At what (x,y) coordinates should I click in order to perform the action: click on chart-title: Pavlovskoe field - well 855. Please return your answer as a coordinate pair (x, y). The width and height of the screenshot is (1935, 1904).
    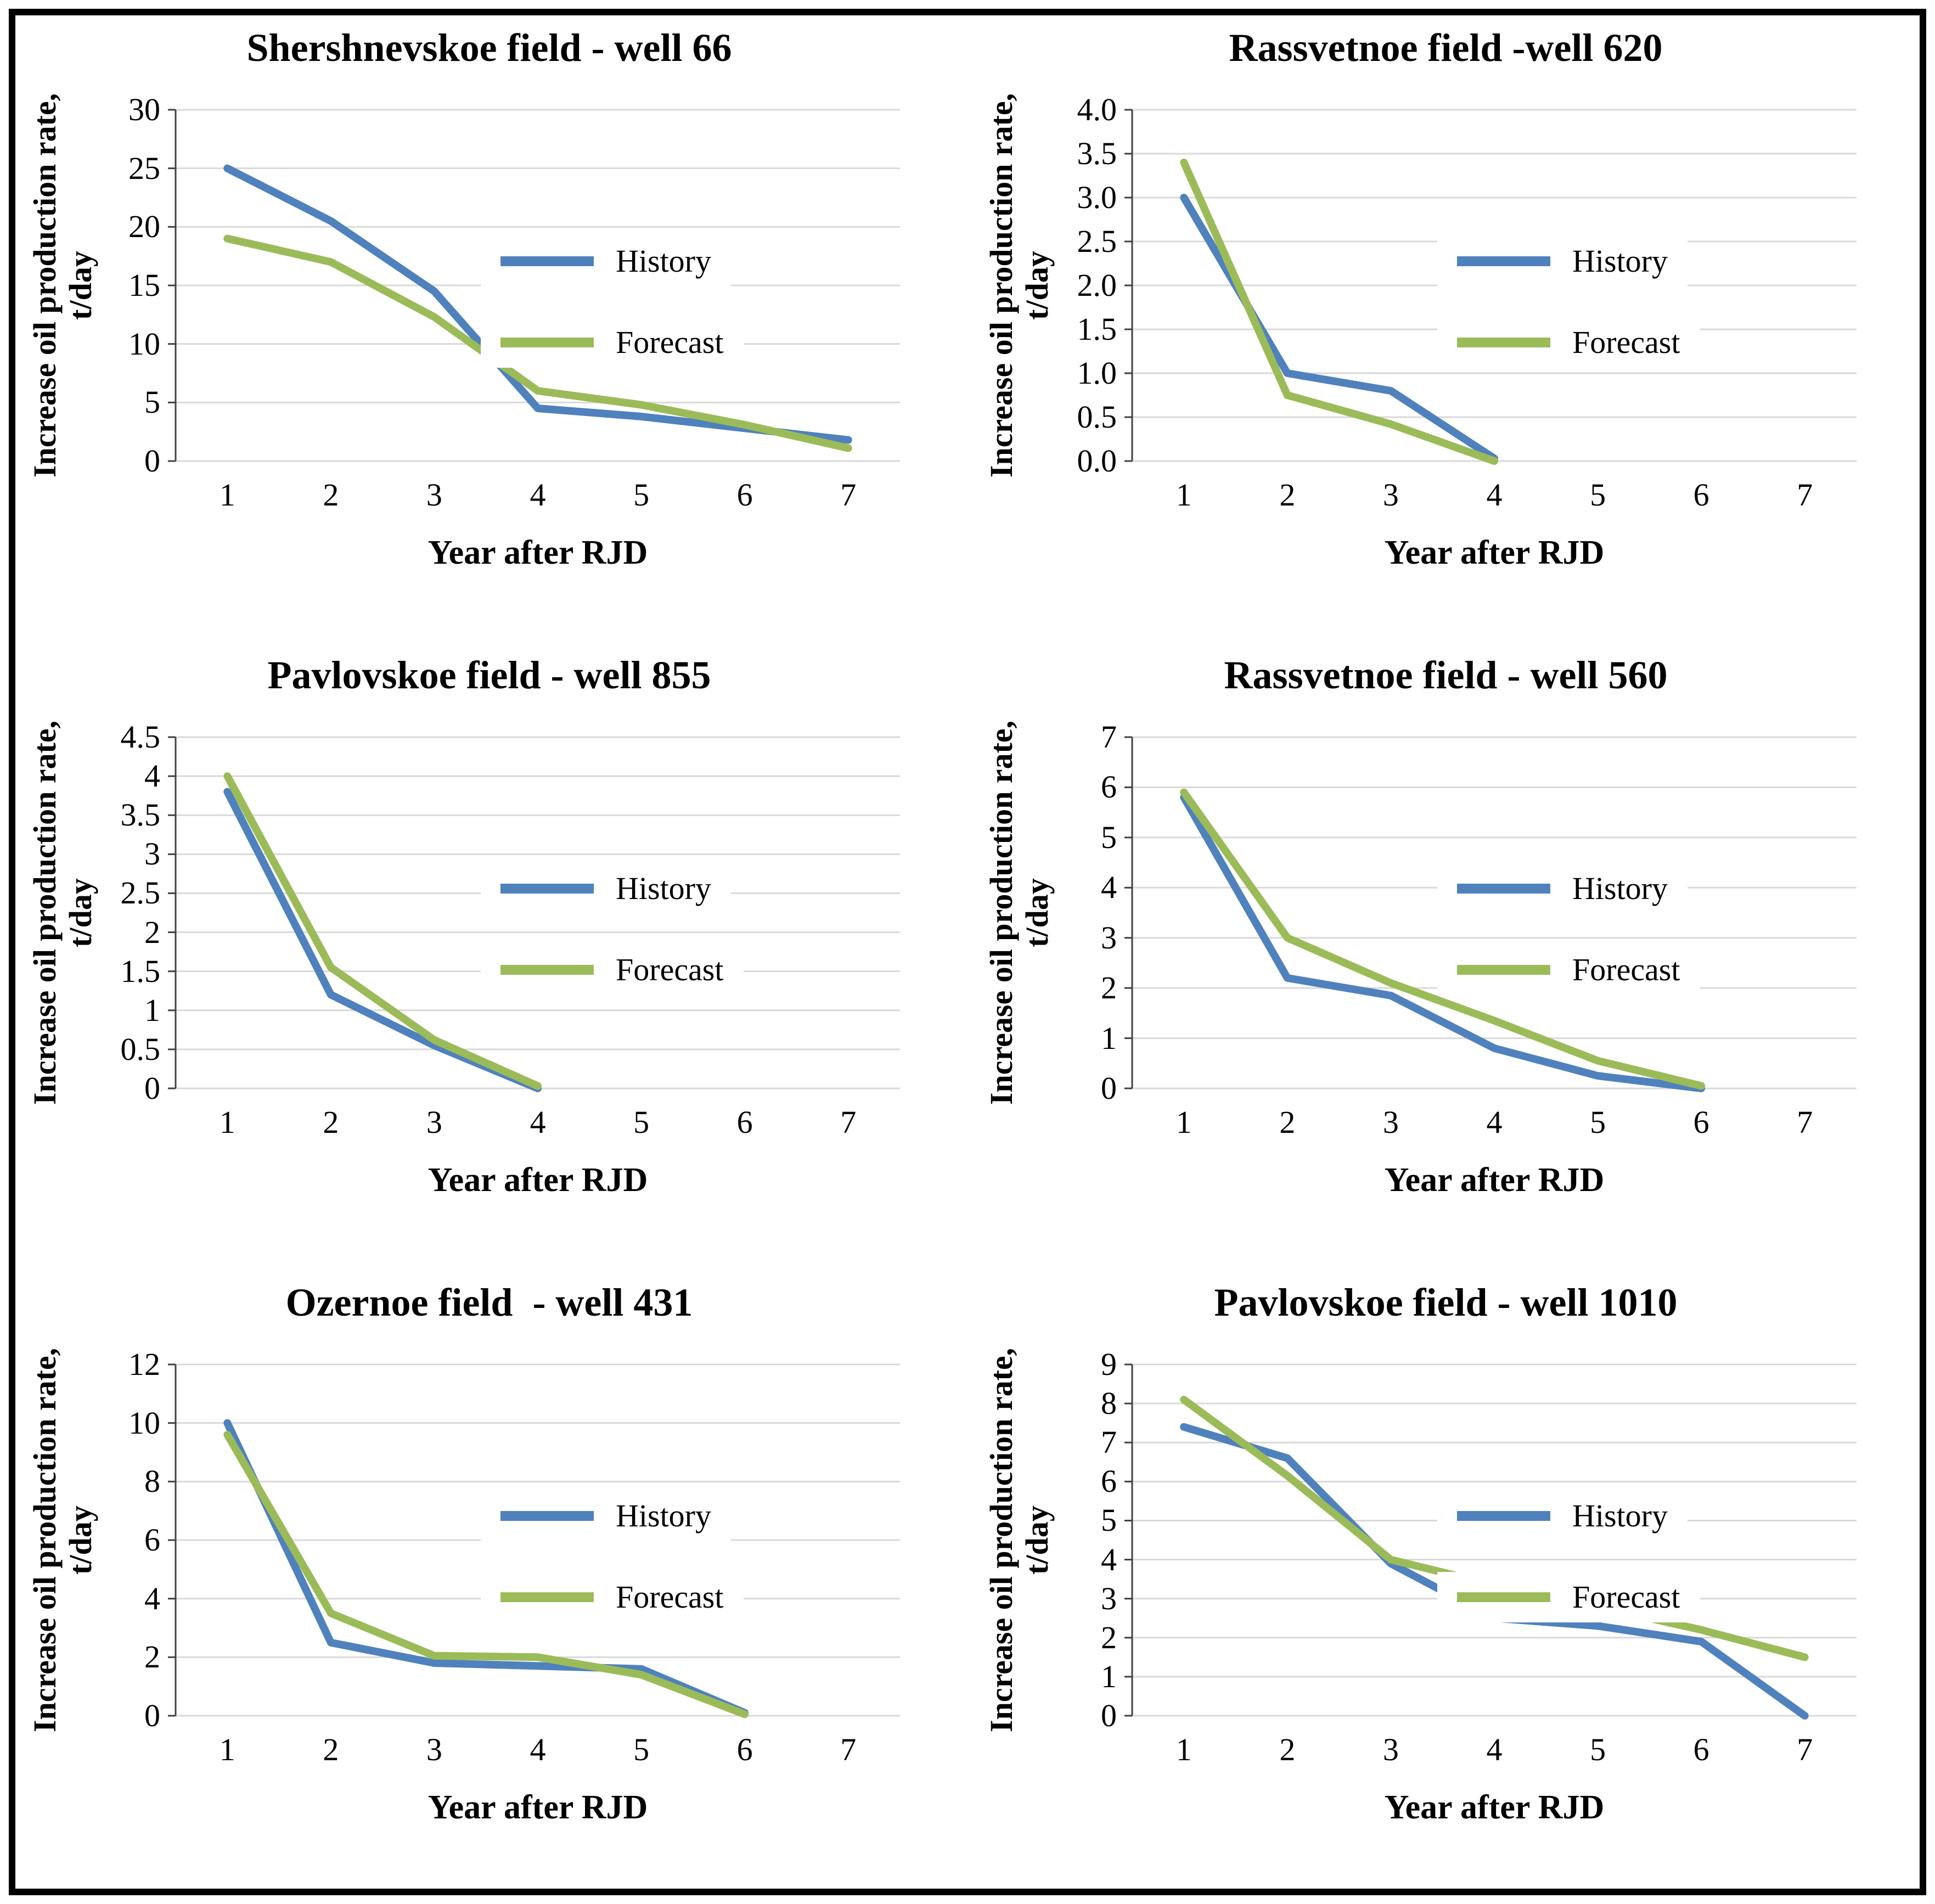
    Looking at the image, I should click on (489, 675).